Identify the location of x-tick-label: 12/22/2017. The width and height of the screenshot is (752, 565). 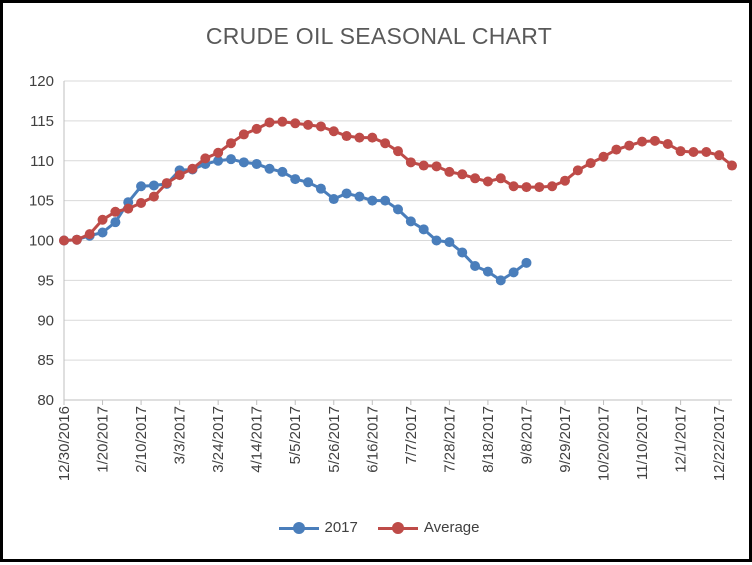
(719, 443).